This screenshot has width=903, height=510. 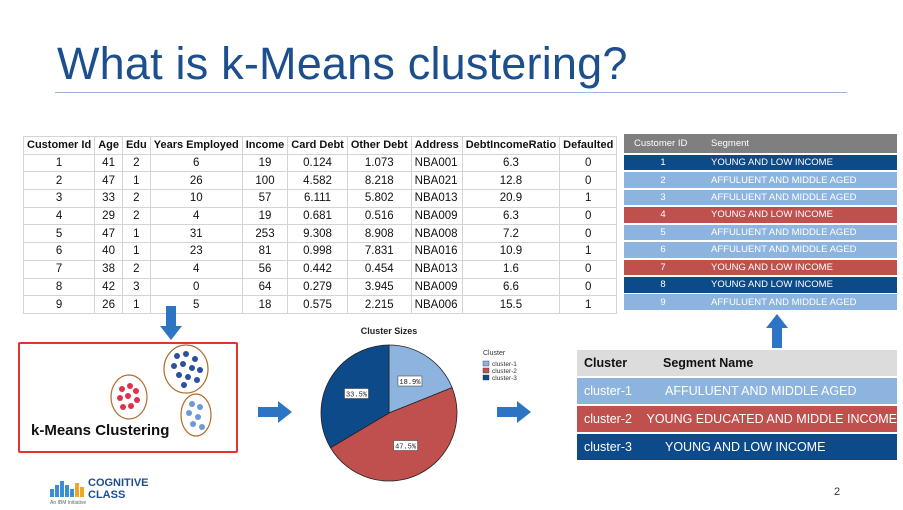 What do you see at coordinates (108, 251) in the screenshot?
I see `table-cell: 40` at bounding box center [108, 251].